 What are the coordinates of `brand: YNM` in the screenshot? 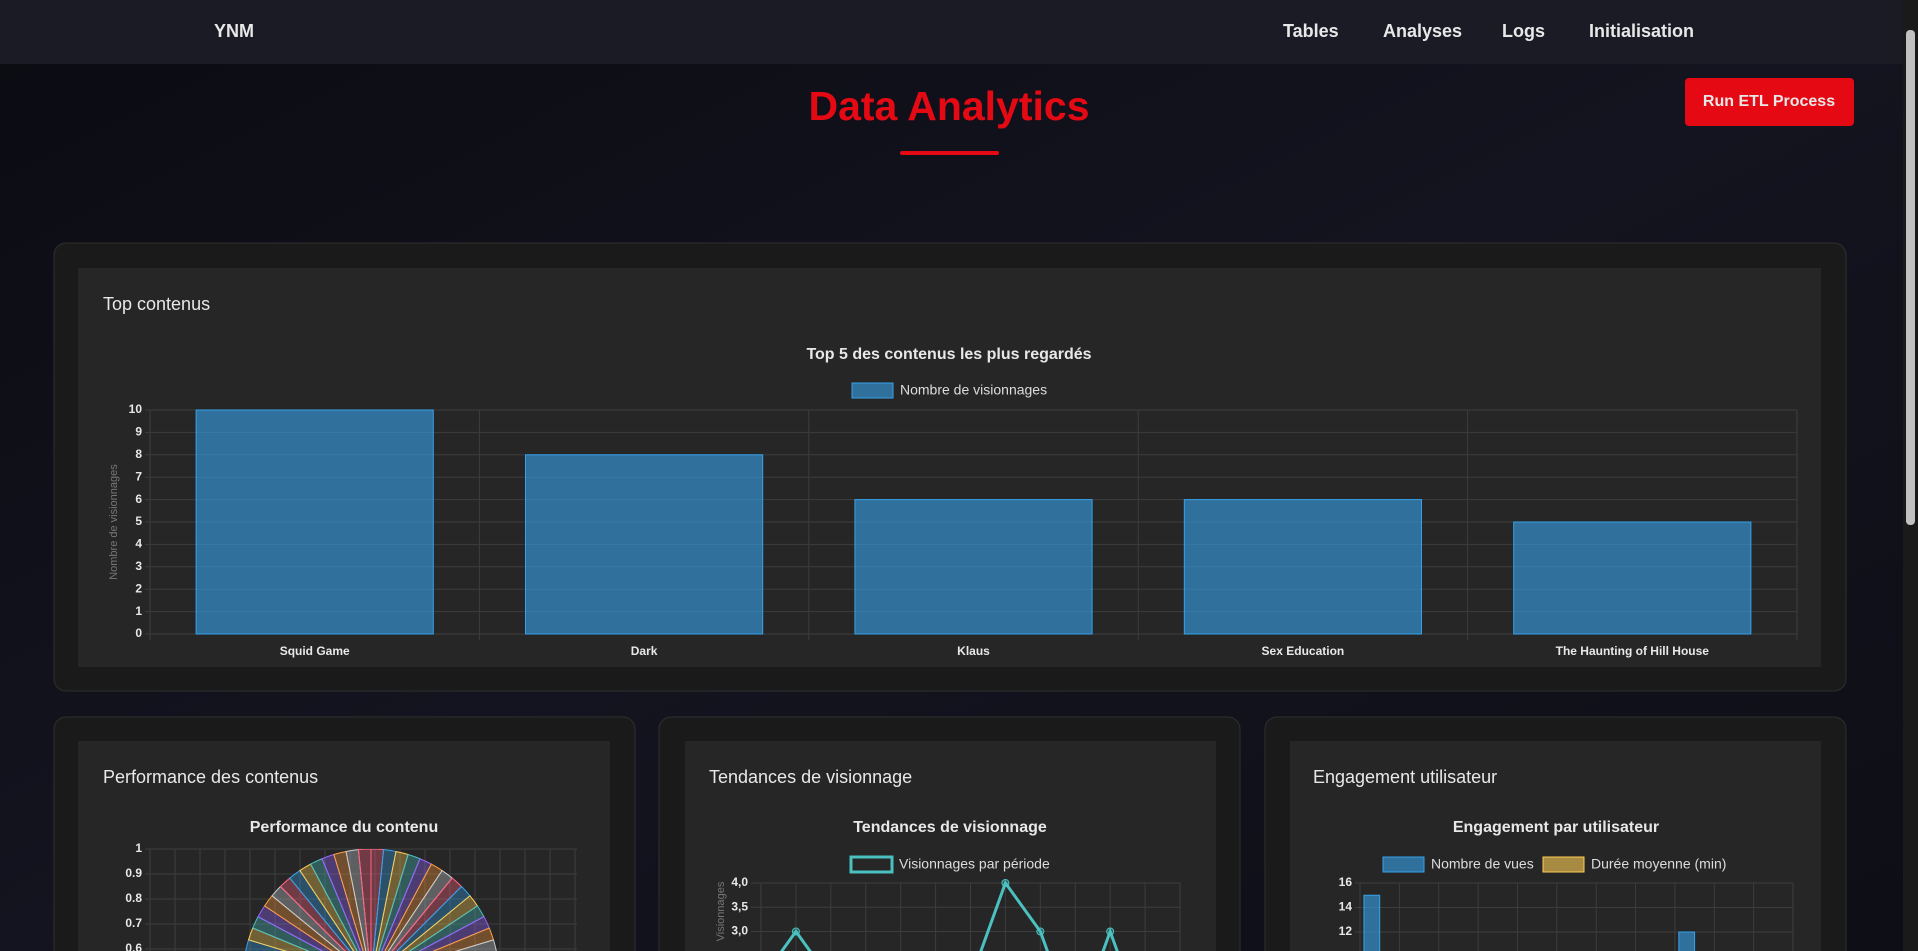 It's located at (234, 31).